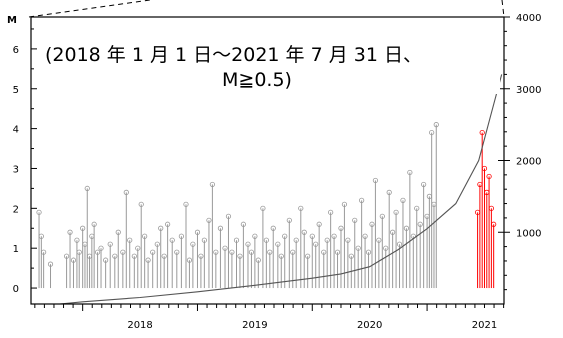 The image size is (563, 338). I want to click on left-tick-label-0: 0, so click(16, 289).